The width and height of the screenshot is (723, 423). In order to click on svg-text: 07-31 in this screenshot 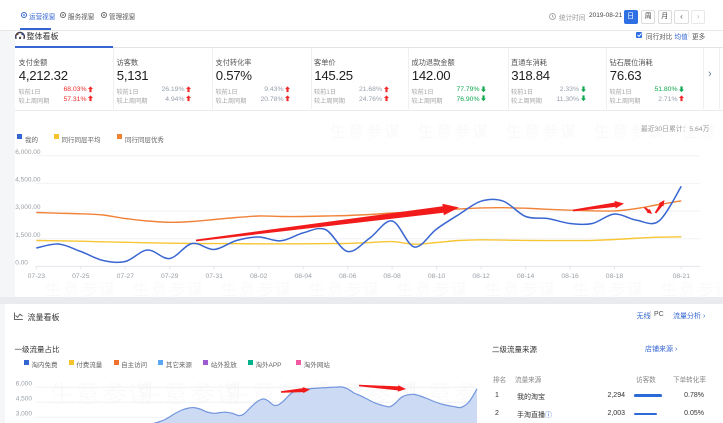, I will do `click(215, 276)`.